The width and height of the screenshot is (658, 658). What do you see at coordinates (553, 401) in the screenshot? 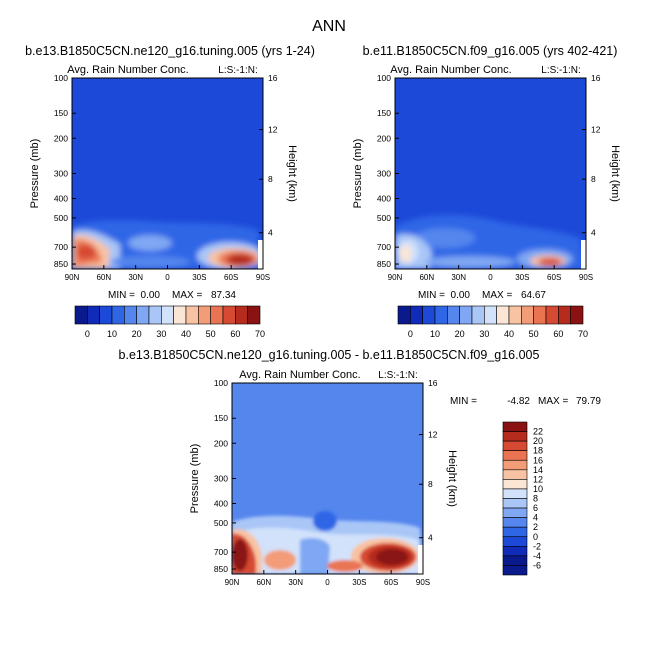
I see `panel-3-max-label: MAX =` at bounding box center [553, 401].